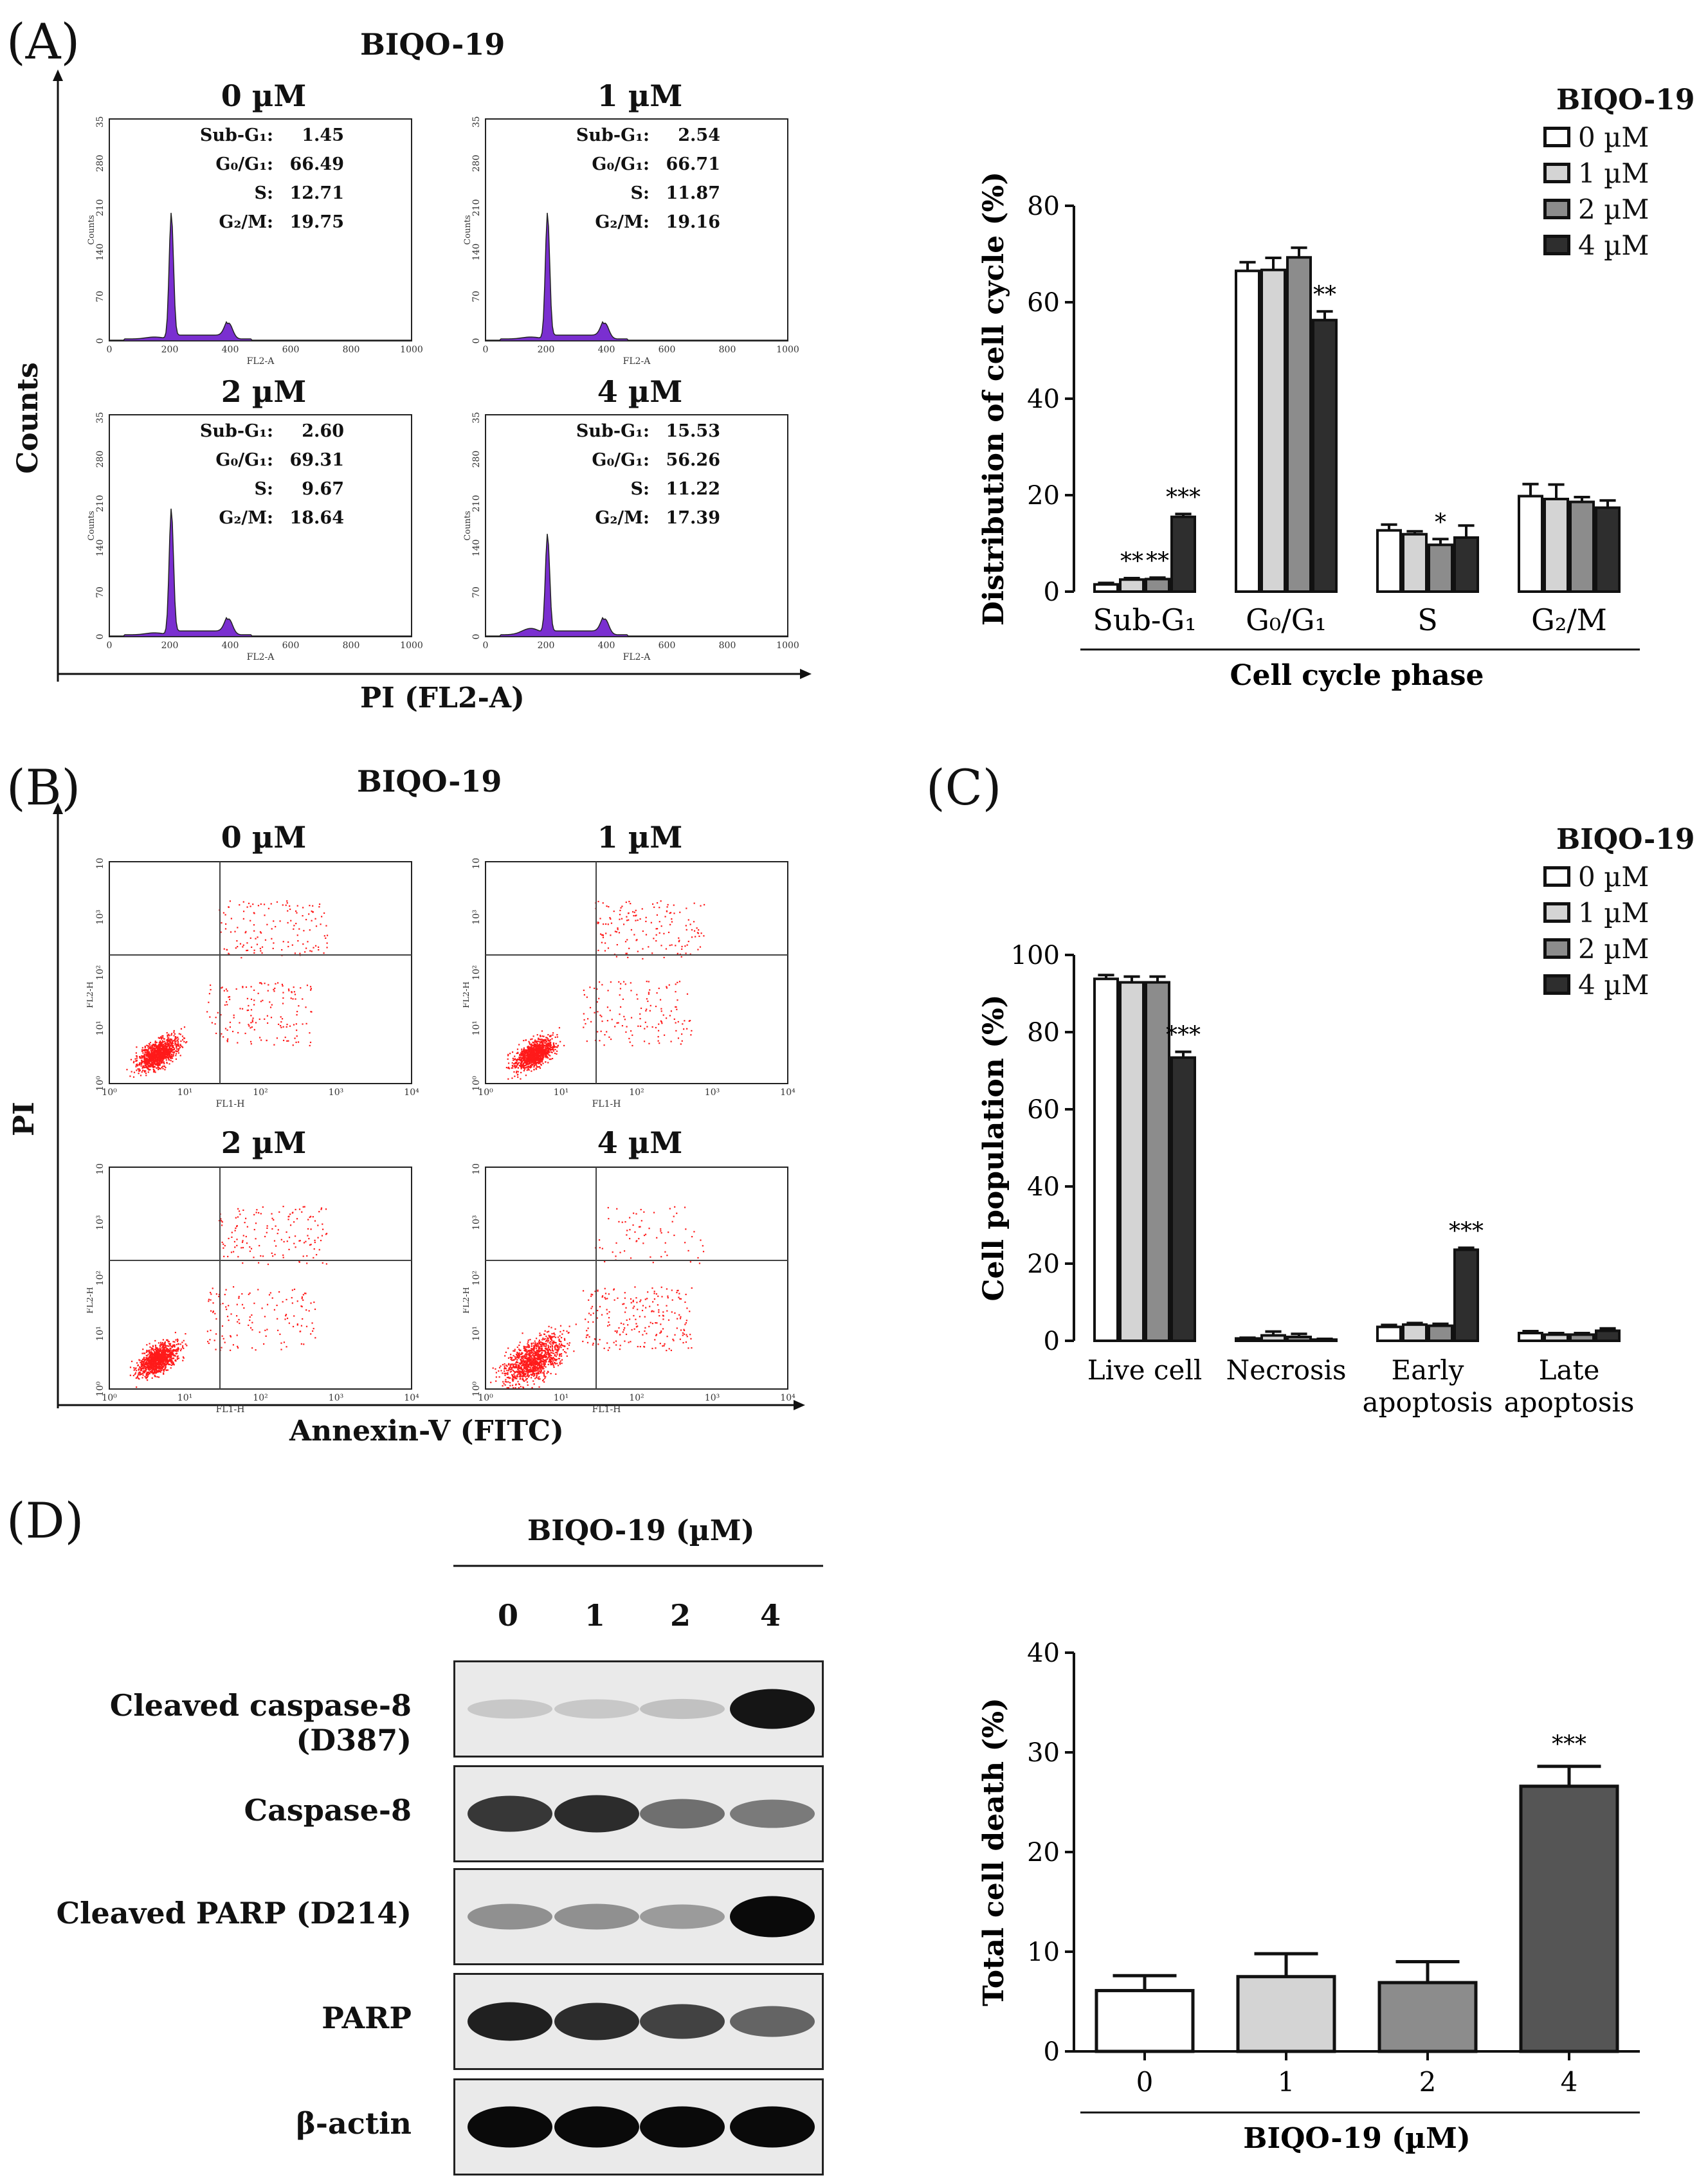 This screenshot has height=2180, width=1708. I want to click on significance-mark: ***, so click(1466, 1231).